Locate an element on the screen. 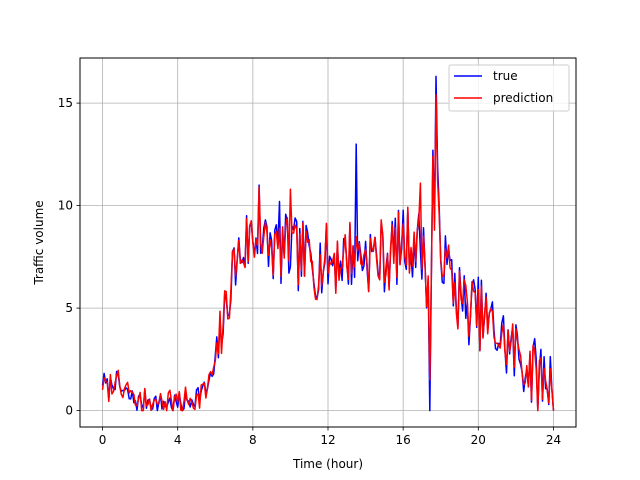  x-tick-label: 8 is located at coordinates (253, 440).